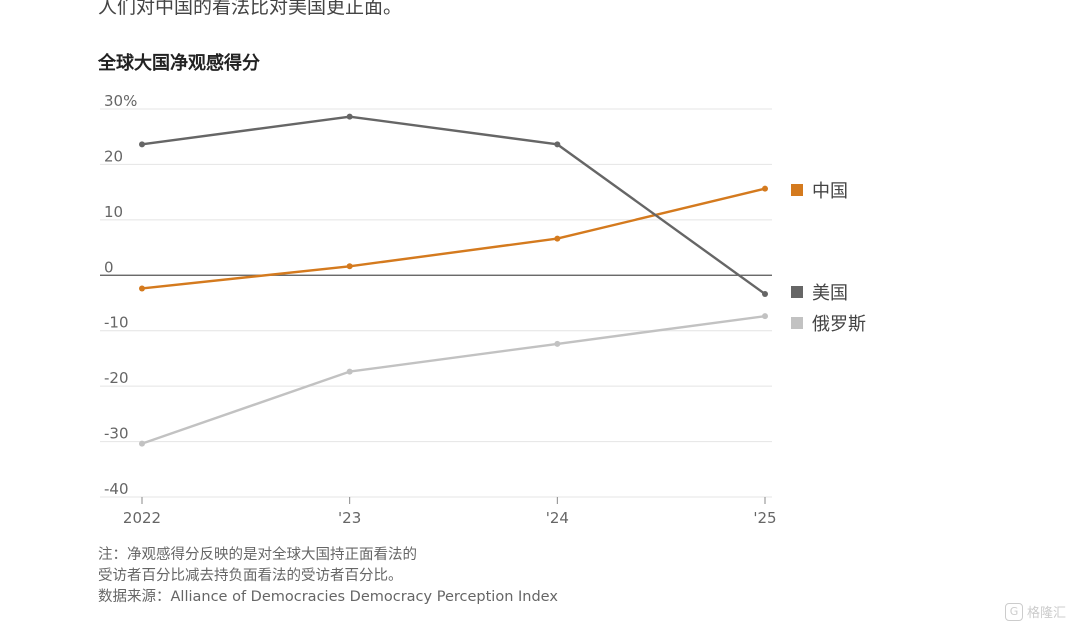 The width and height of the screenshot is (1080, 627). I want to click on note-line-1: 注：净观感得分反映的是对全球大国持正面看法的, so click(257, 555).